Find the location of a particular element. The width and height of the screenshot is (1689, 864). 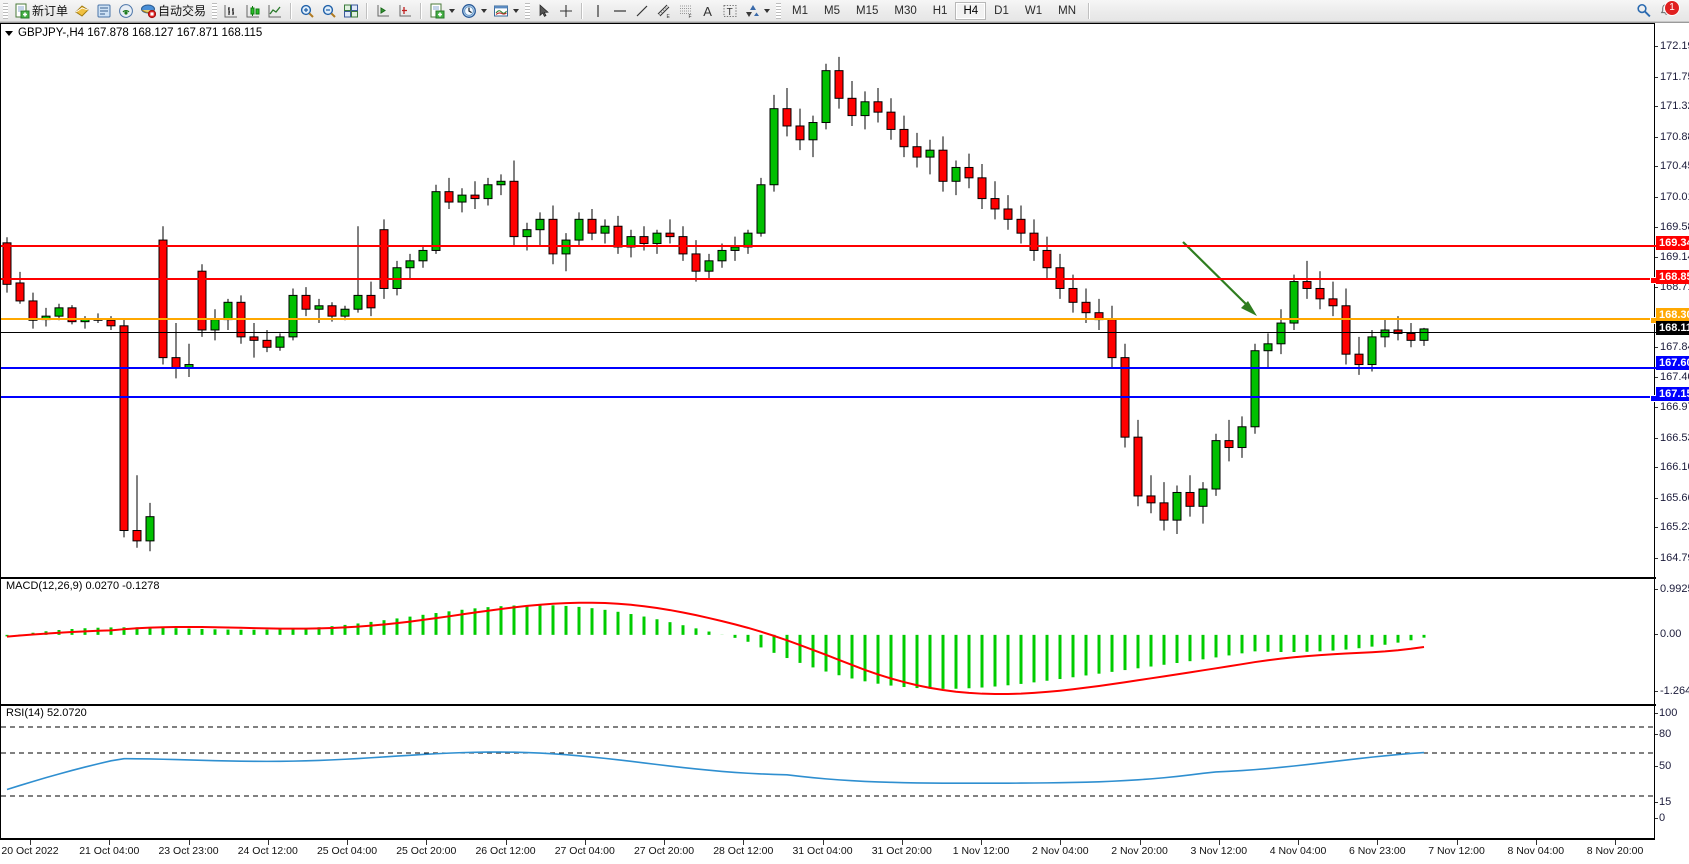

price-level-label-167608: 167.608 is located at coordinates (1672, 362).